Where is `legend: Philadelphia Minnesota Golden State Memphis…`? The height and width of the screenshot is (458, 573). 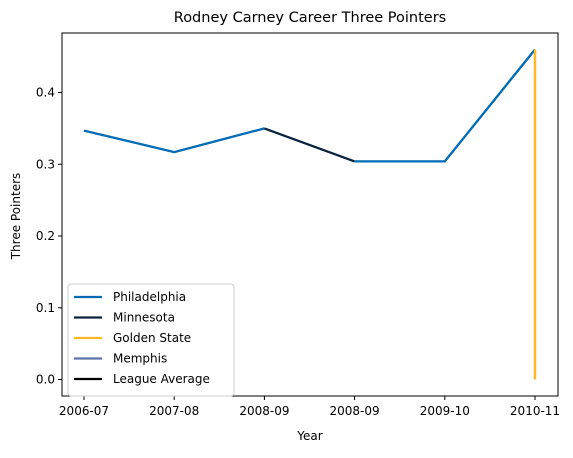 legend: Philadelphia Minnesota Golden State Memphis… is located at coordinates (151, 340).